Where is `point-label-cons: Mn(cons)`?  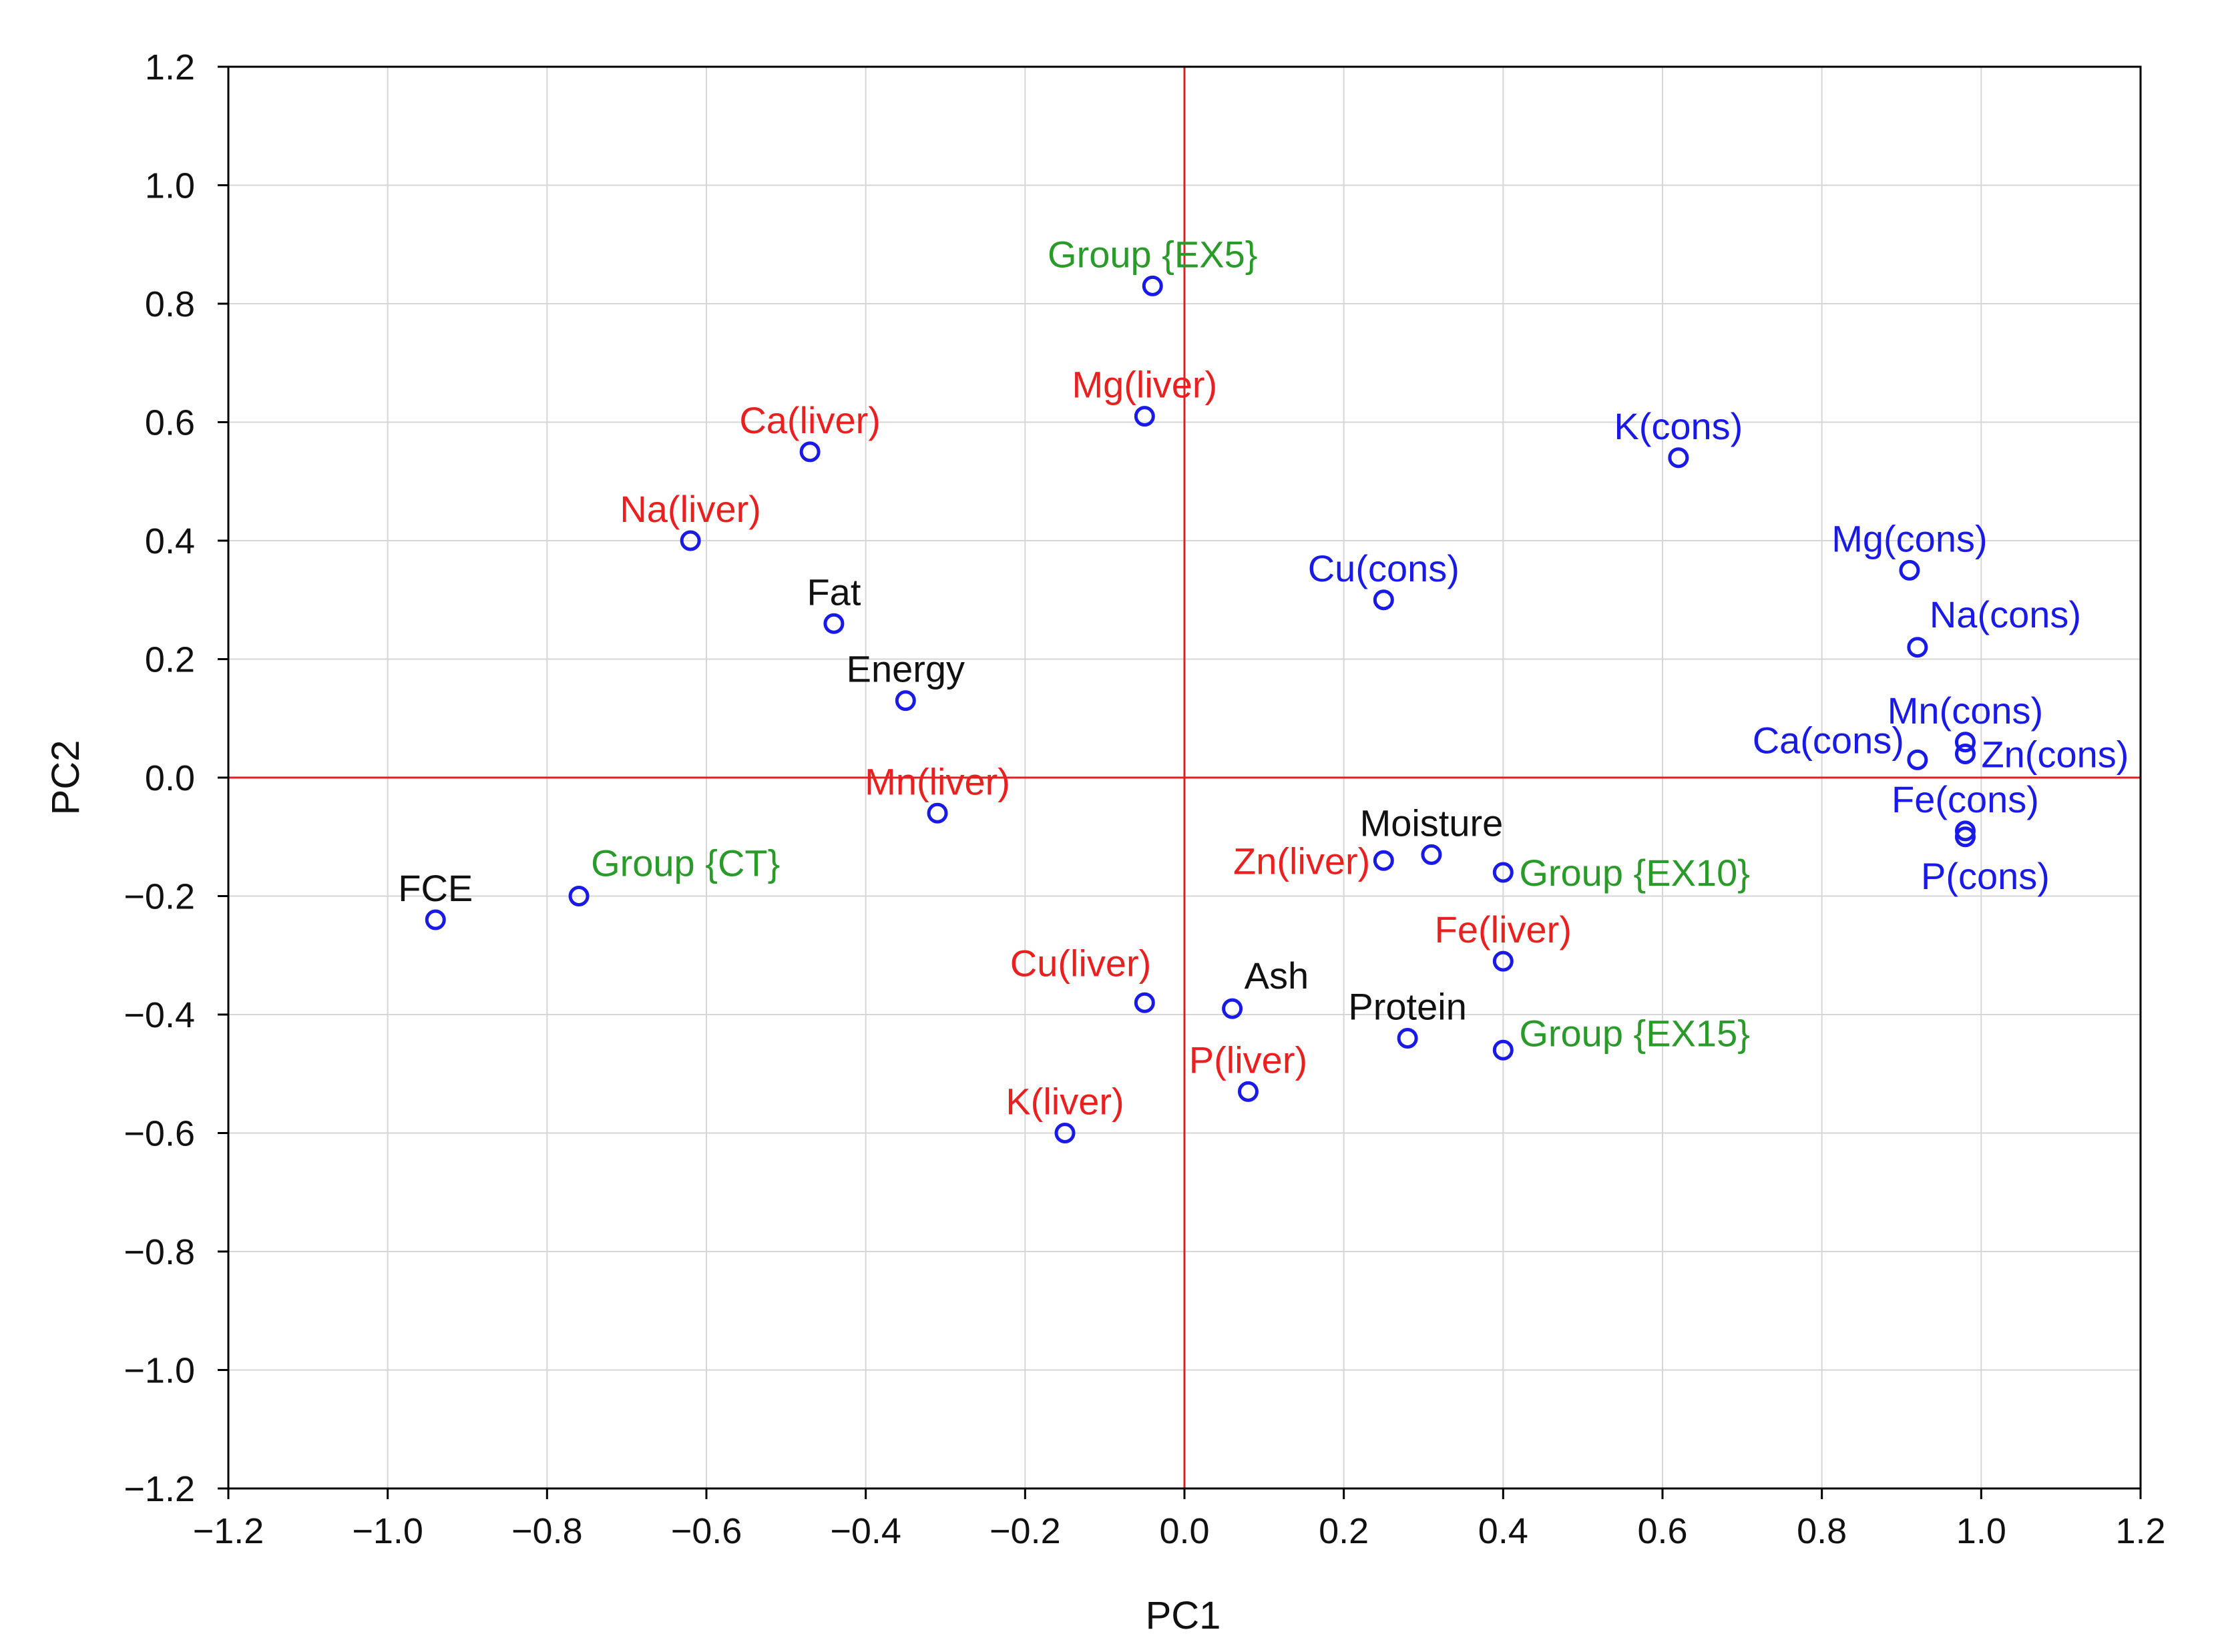
point-label-cons: Mn(cons) is located at coordinates (1965, 711).